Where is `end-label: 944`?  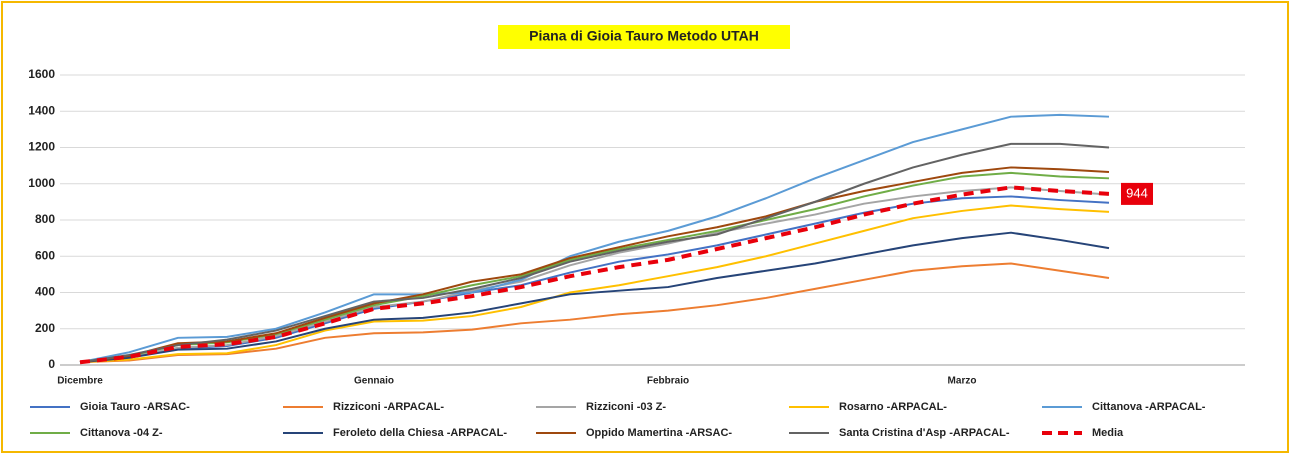 end-label: 944 is located at coordinates (1137, 192).